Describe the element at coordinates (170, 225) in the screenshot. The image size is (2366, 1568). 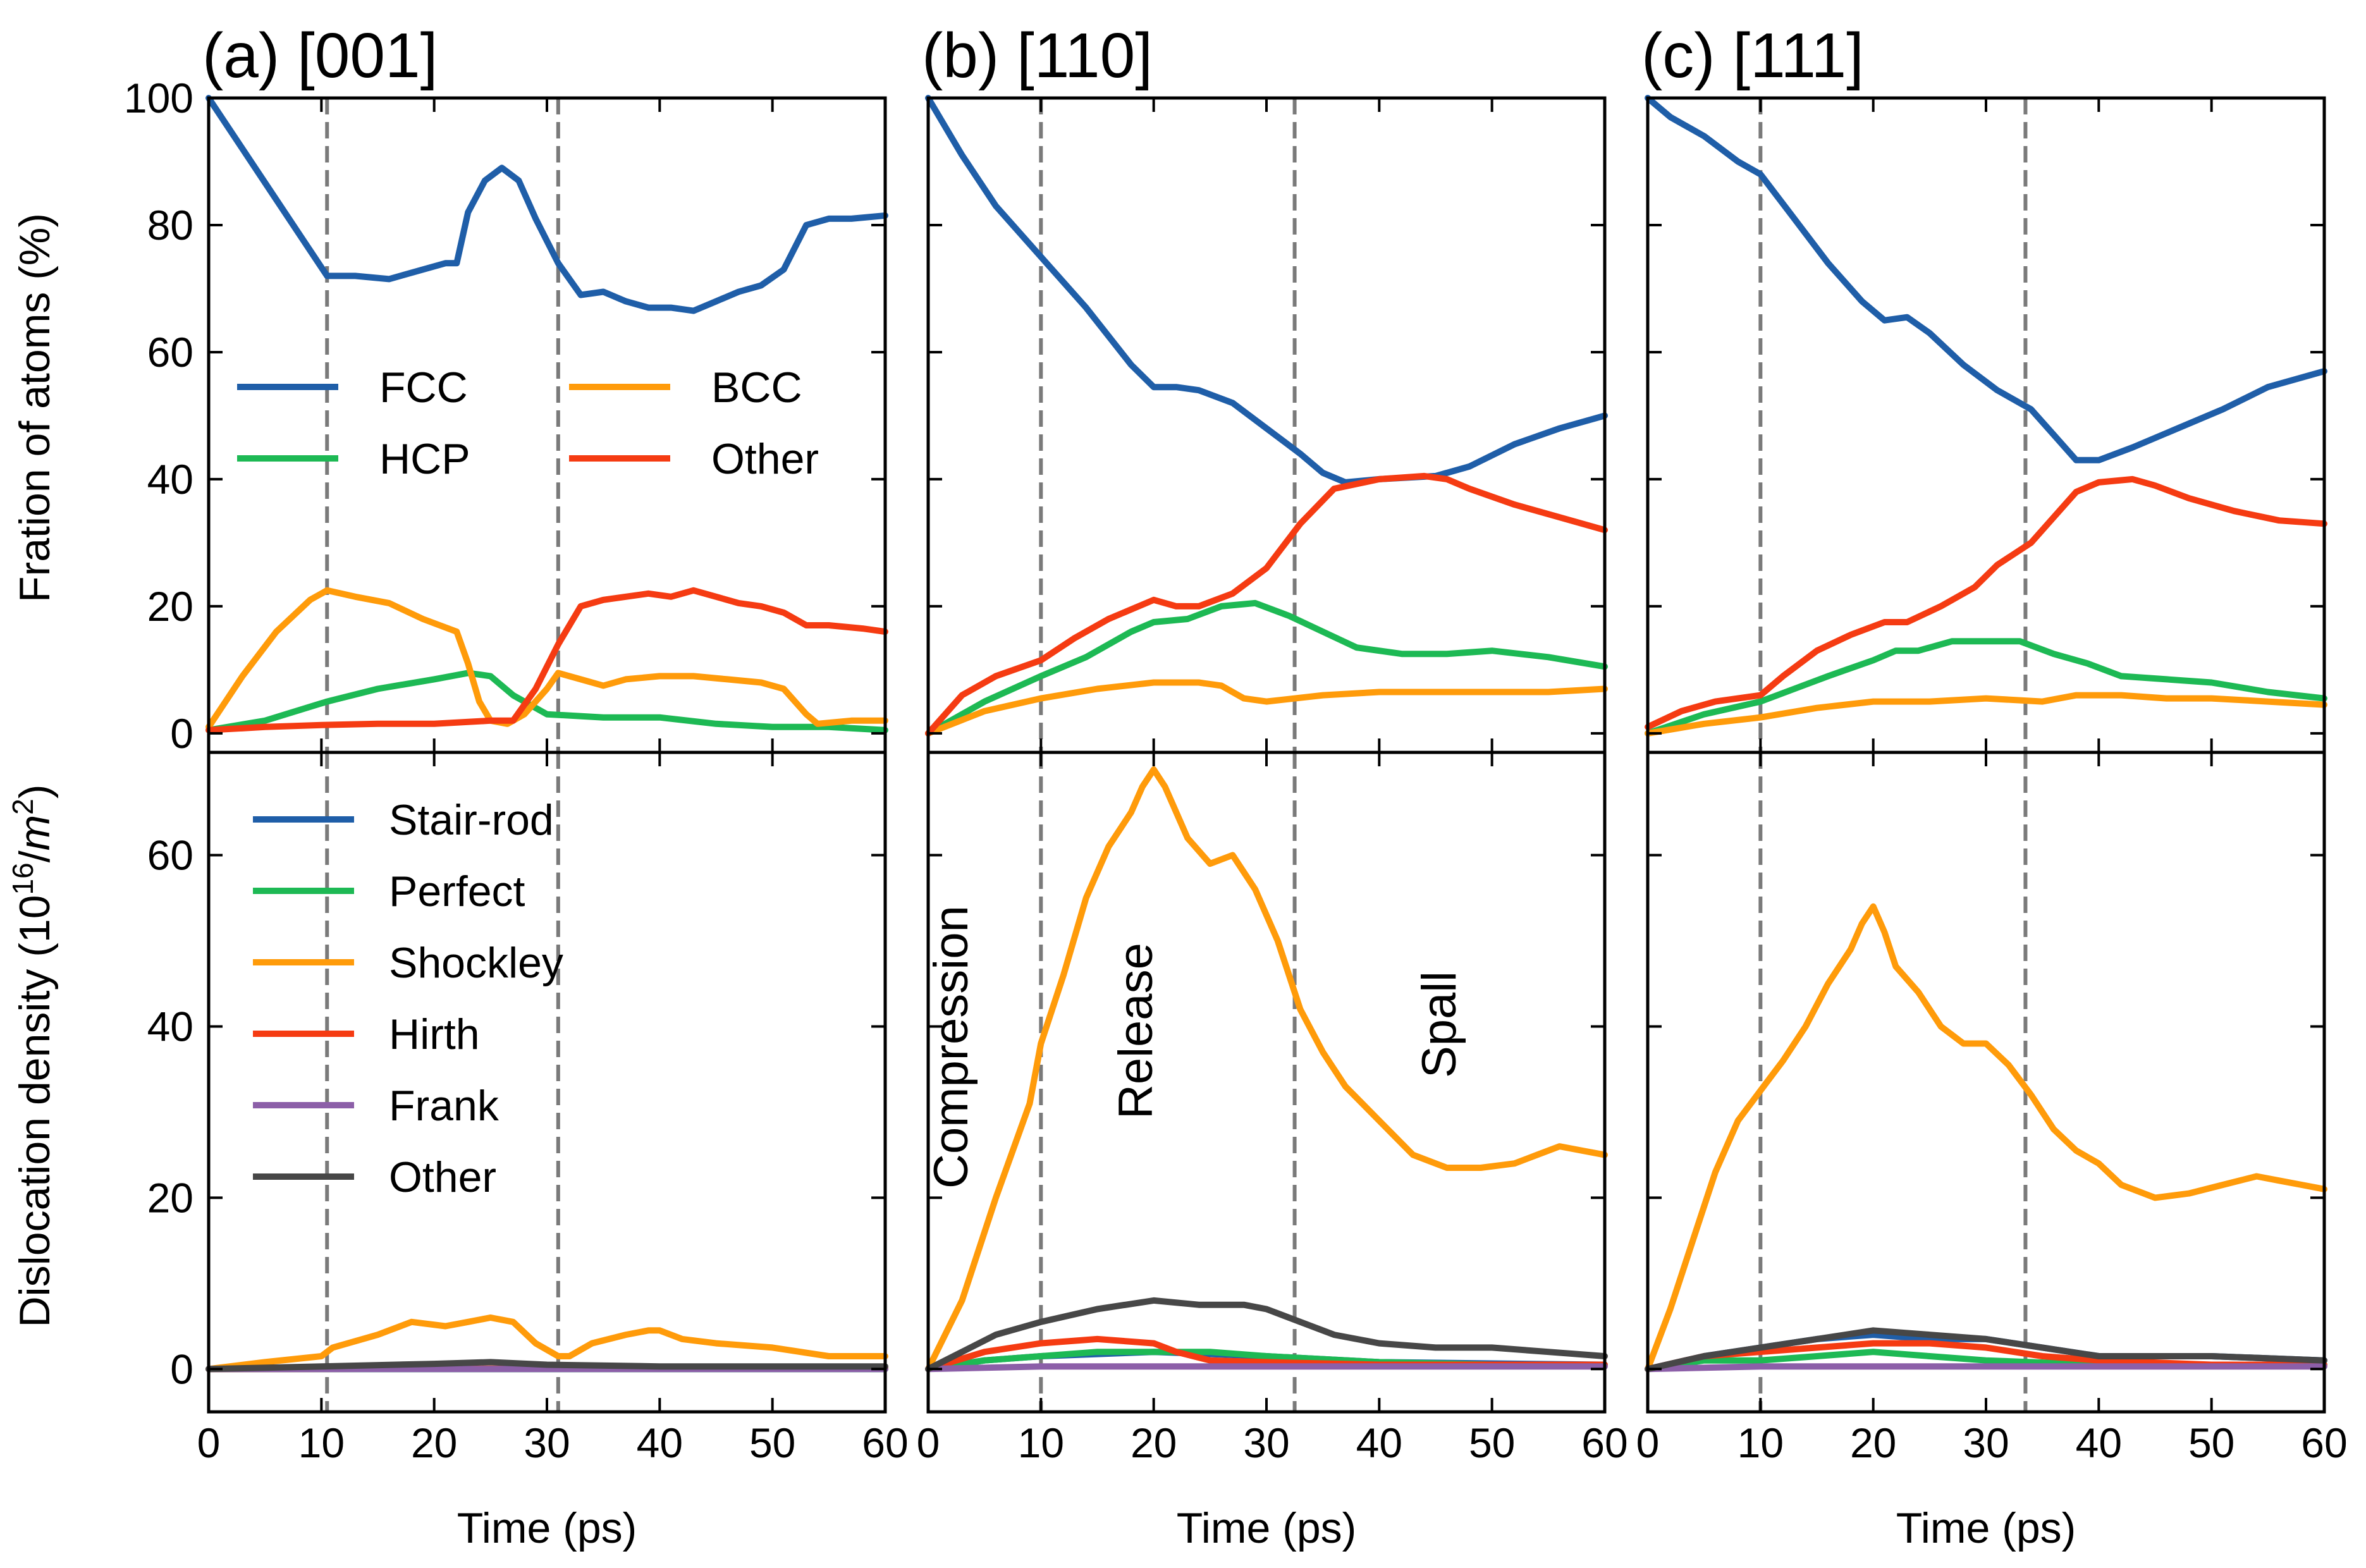
I see `y-tick-label: 80` at that location.